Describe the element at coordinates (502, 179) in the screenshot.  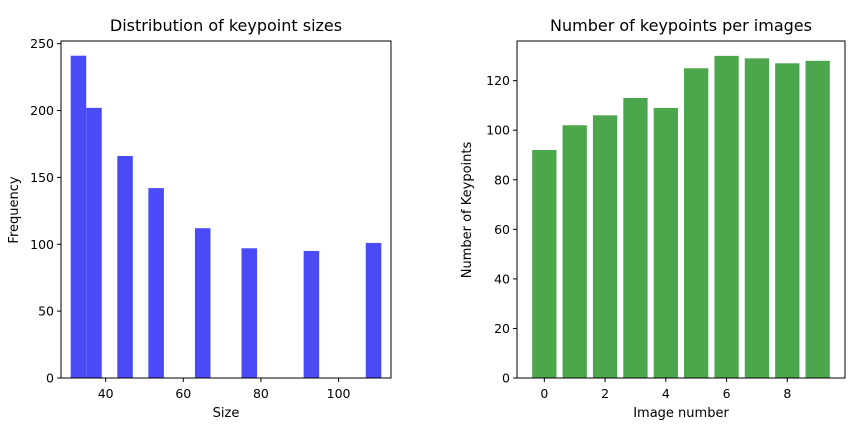
I see `y-tick-label: 80` at that location.